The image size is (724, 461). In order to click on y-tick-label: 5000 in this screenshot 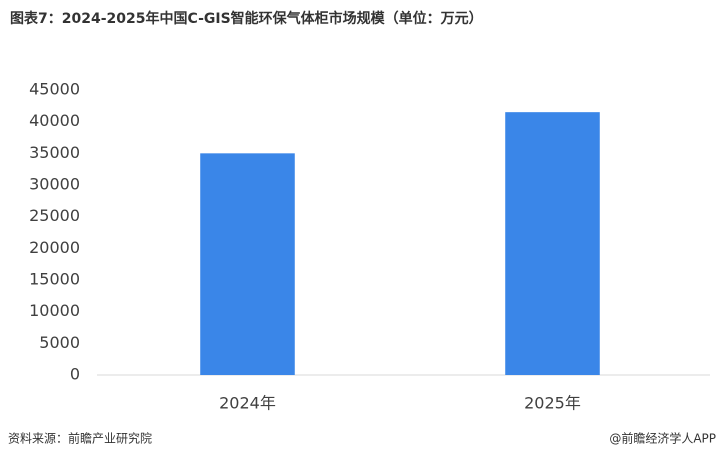, I will do `click(59, 342)`.